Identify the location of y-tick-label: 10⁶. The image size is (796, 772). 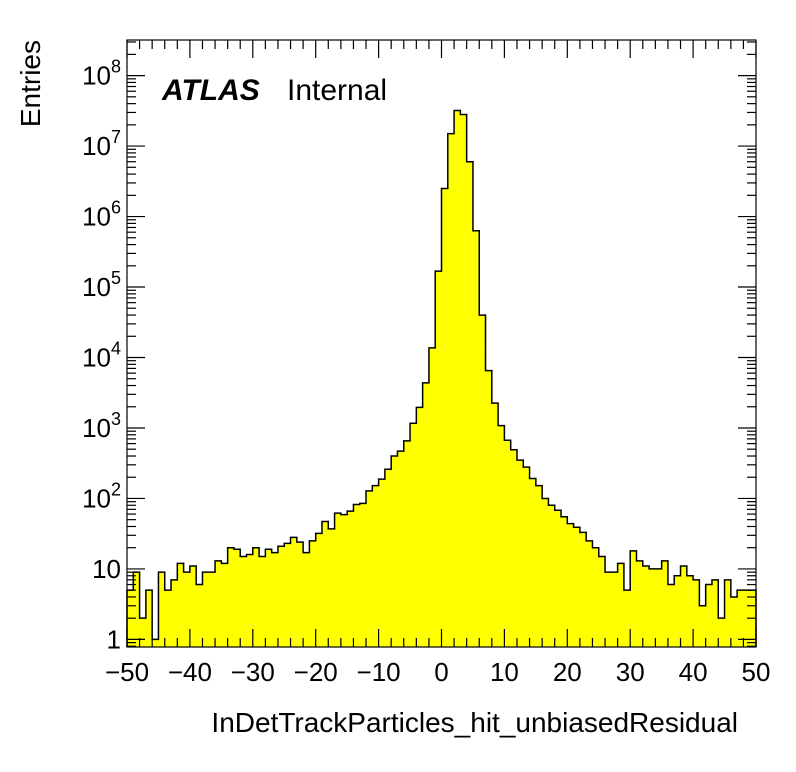
(101, 215).